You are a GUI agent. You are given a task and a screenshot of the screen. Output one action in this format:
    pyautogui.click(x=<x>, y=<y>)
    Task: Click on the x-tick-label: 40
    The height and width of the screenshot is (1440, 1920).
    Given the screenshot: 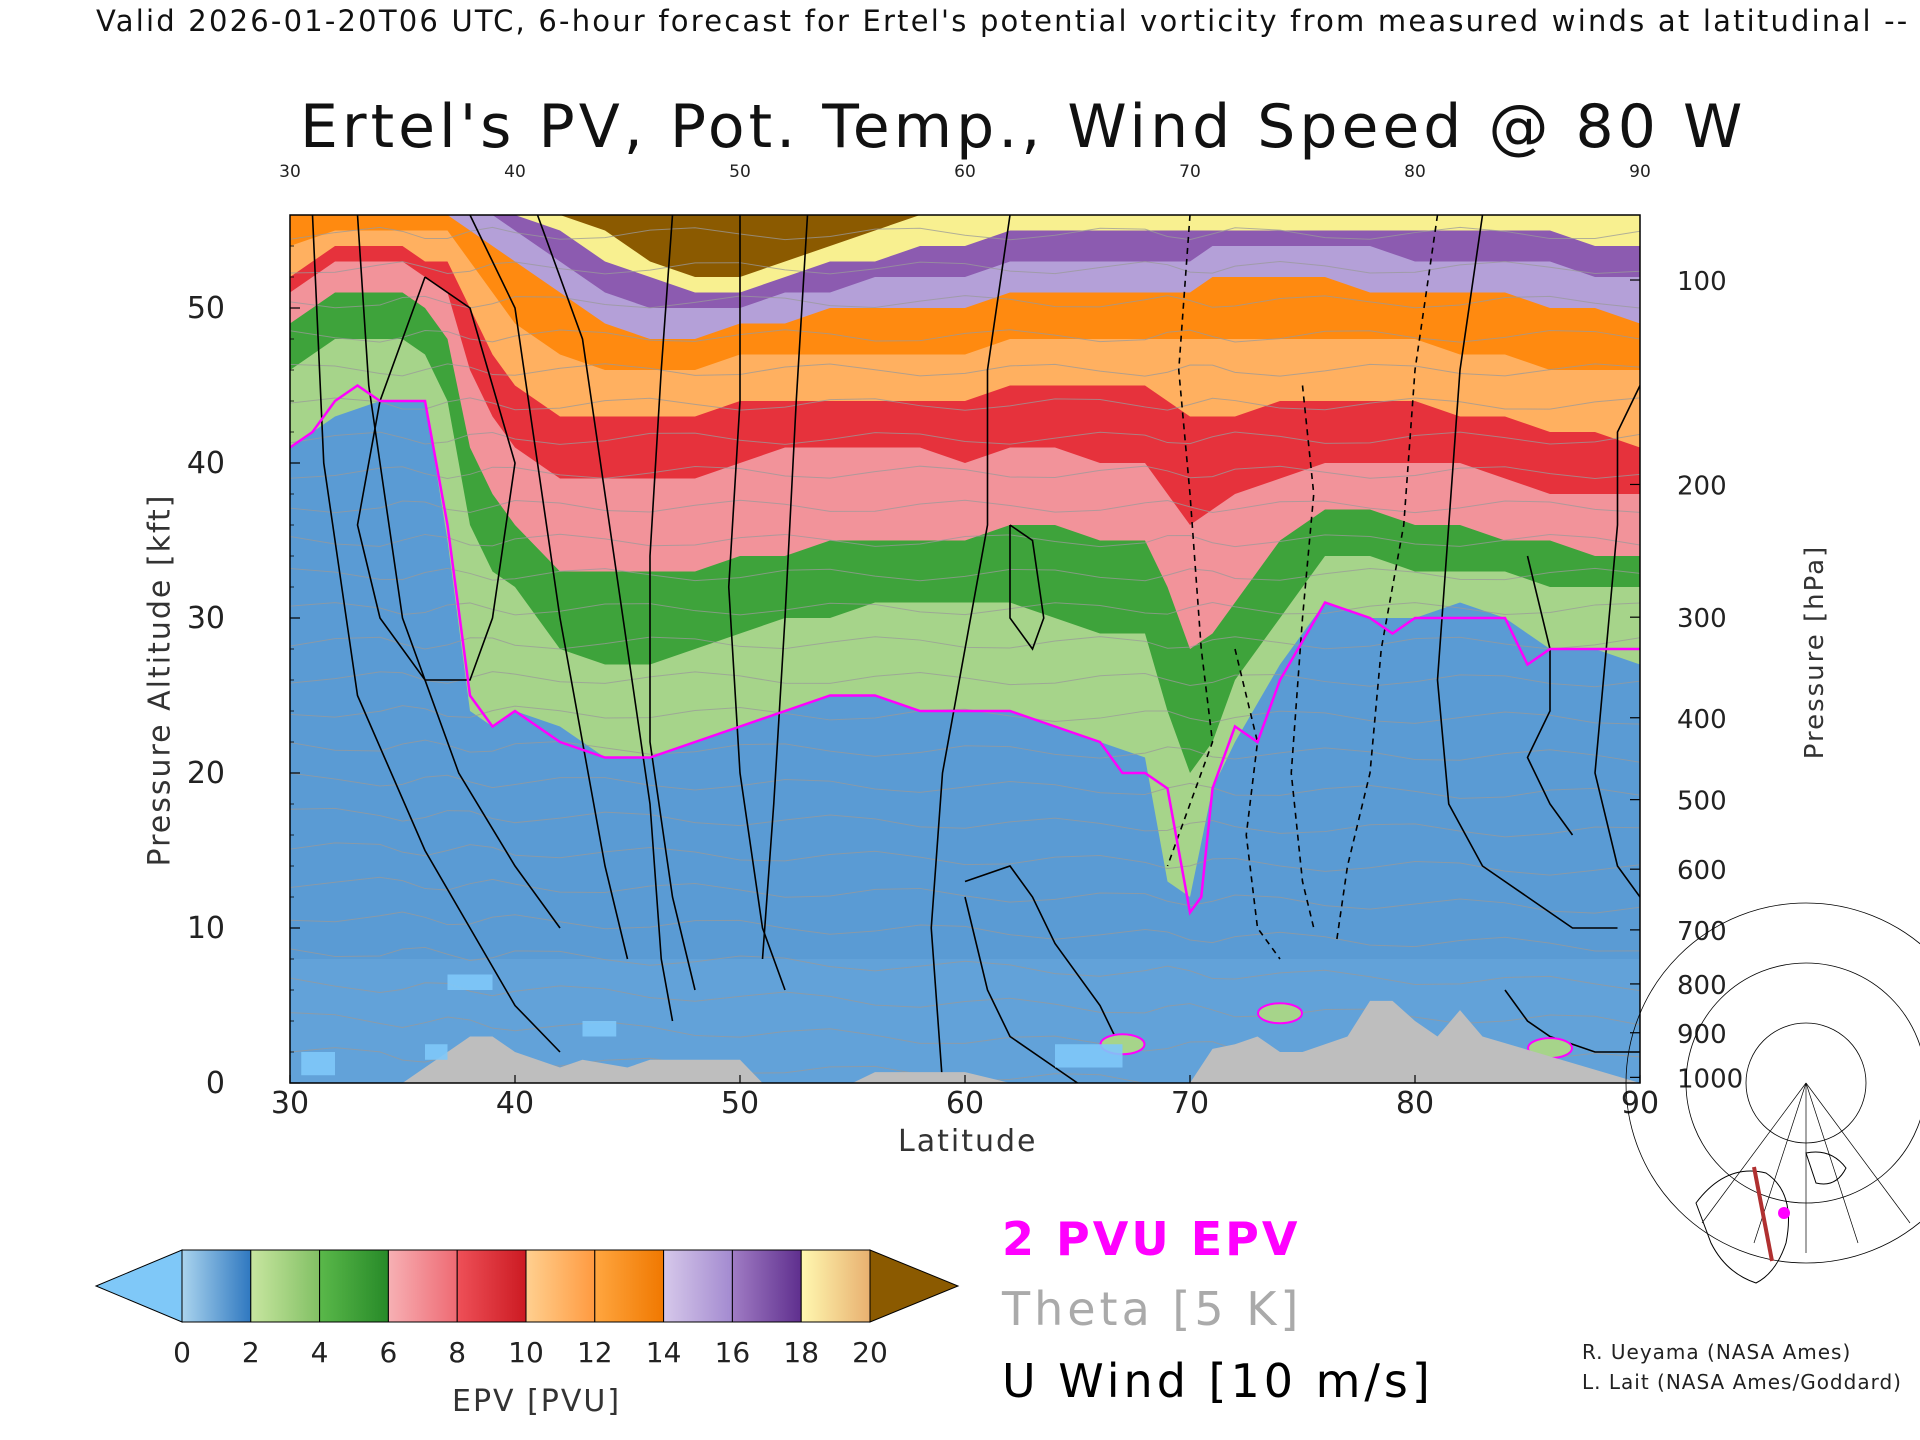 What is the action you would take?
    pyautogui.click(x=515, y=1103)
    